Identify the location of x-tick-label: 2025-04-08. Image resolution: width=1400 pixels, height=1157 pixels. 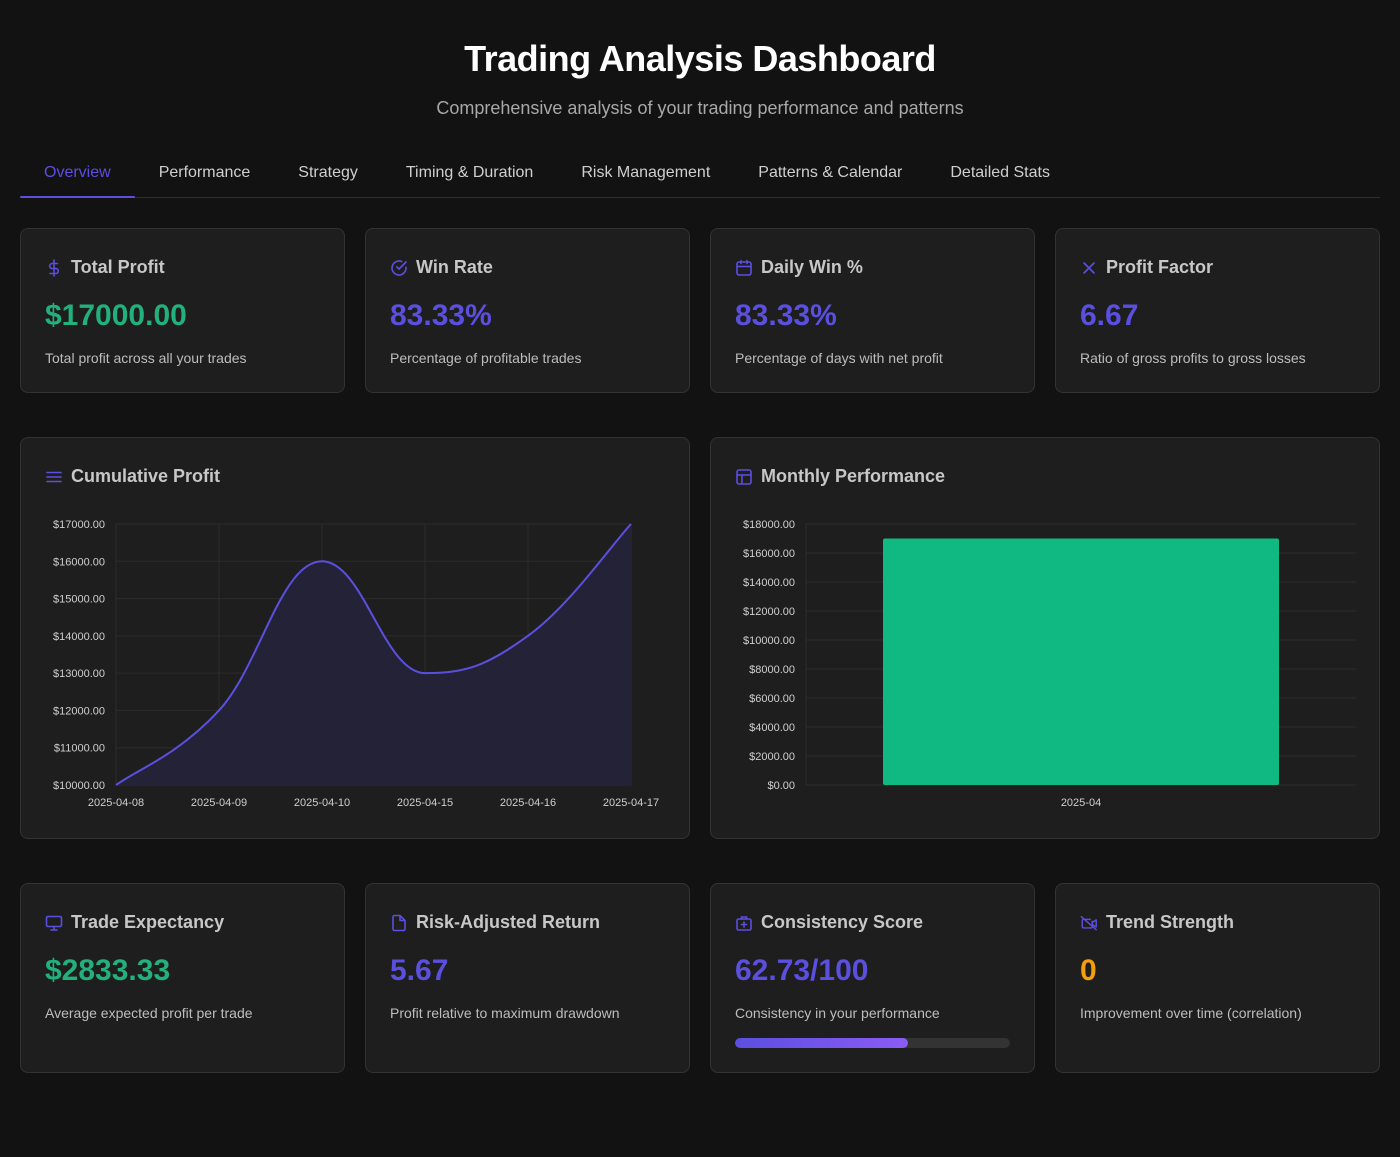
(116, 803).